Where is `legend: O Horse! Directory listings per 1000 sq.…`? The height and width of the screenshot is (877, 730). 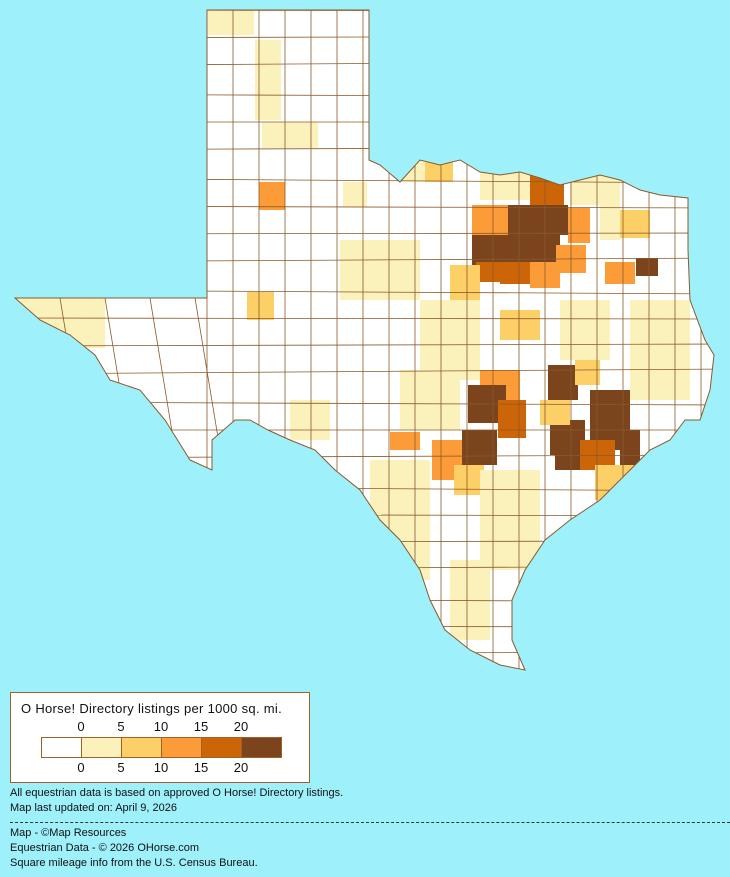
legend: O Horse! Directory listings per 1000 sq.… is located at coordinates (160, 737).